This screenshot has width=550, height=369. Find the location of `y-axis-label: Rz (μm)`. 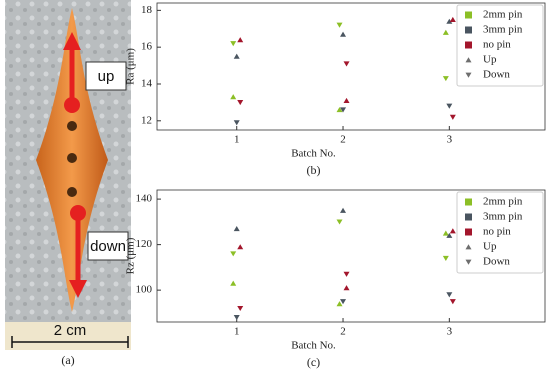

y-axis-label: Rz (μm) is located at coordinates (131, 255).